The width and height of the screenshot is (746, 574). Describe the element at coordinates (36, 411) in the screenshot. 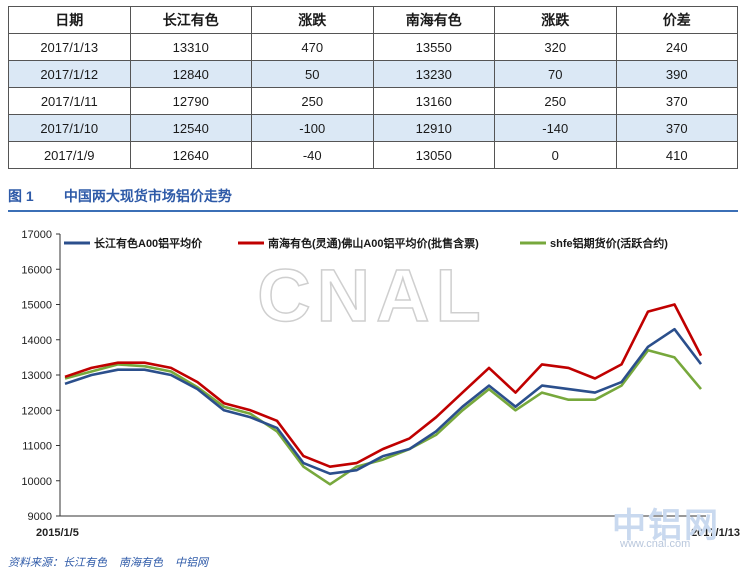

I see `y-tick-label: 12000` at that location.